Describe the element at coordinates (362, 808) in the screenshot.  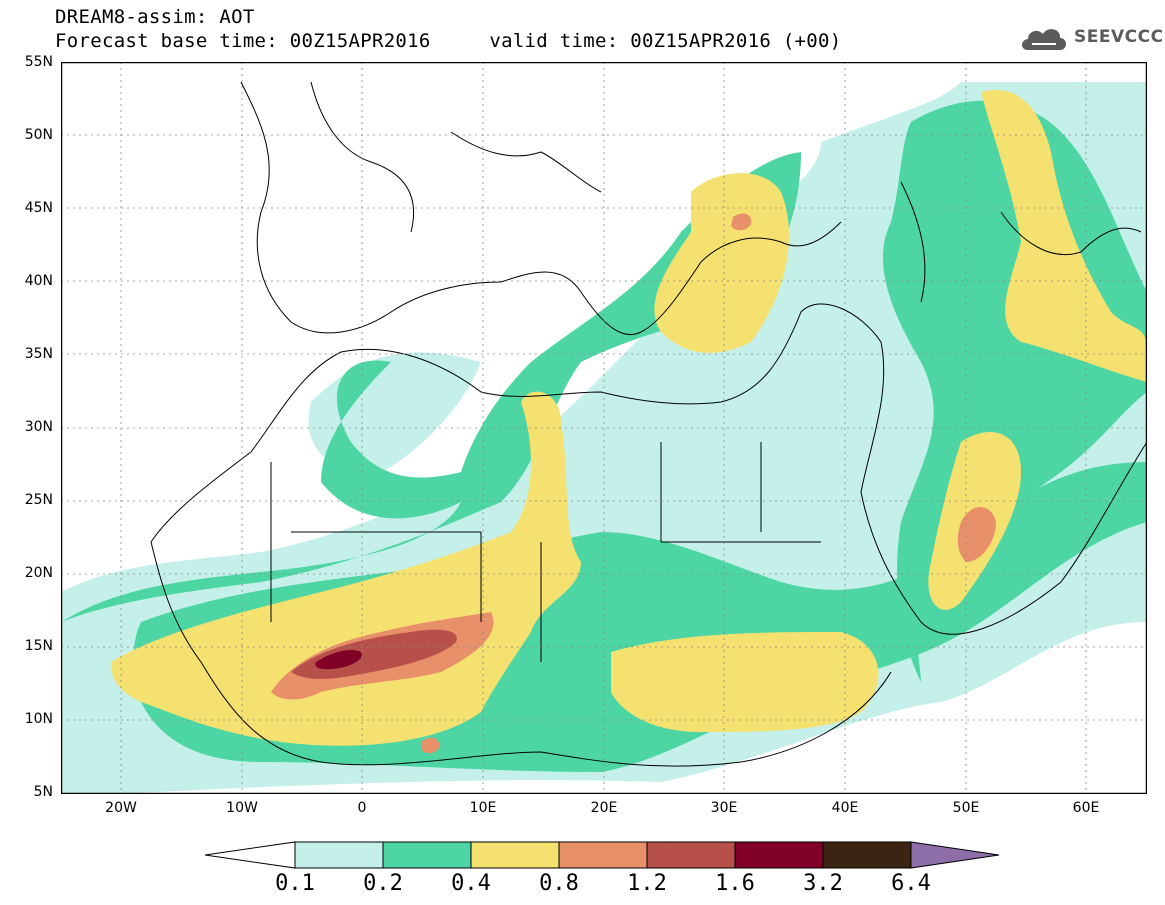
I see `lon-label-0: 0` at that location.